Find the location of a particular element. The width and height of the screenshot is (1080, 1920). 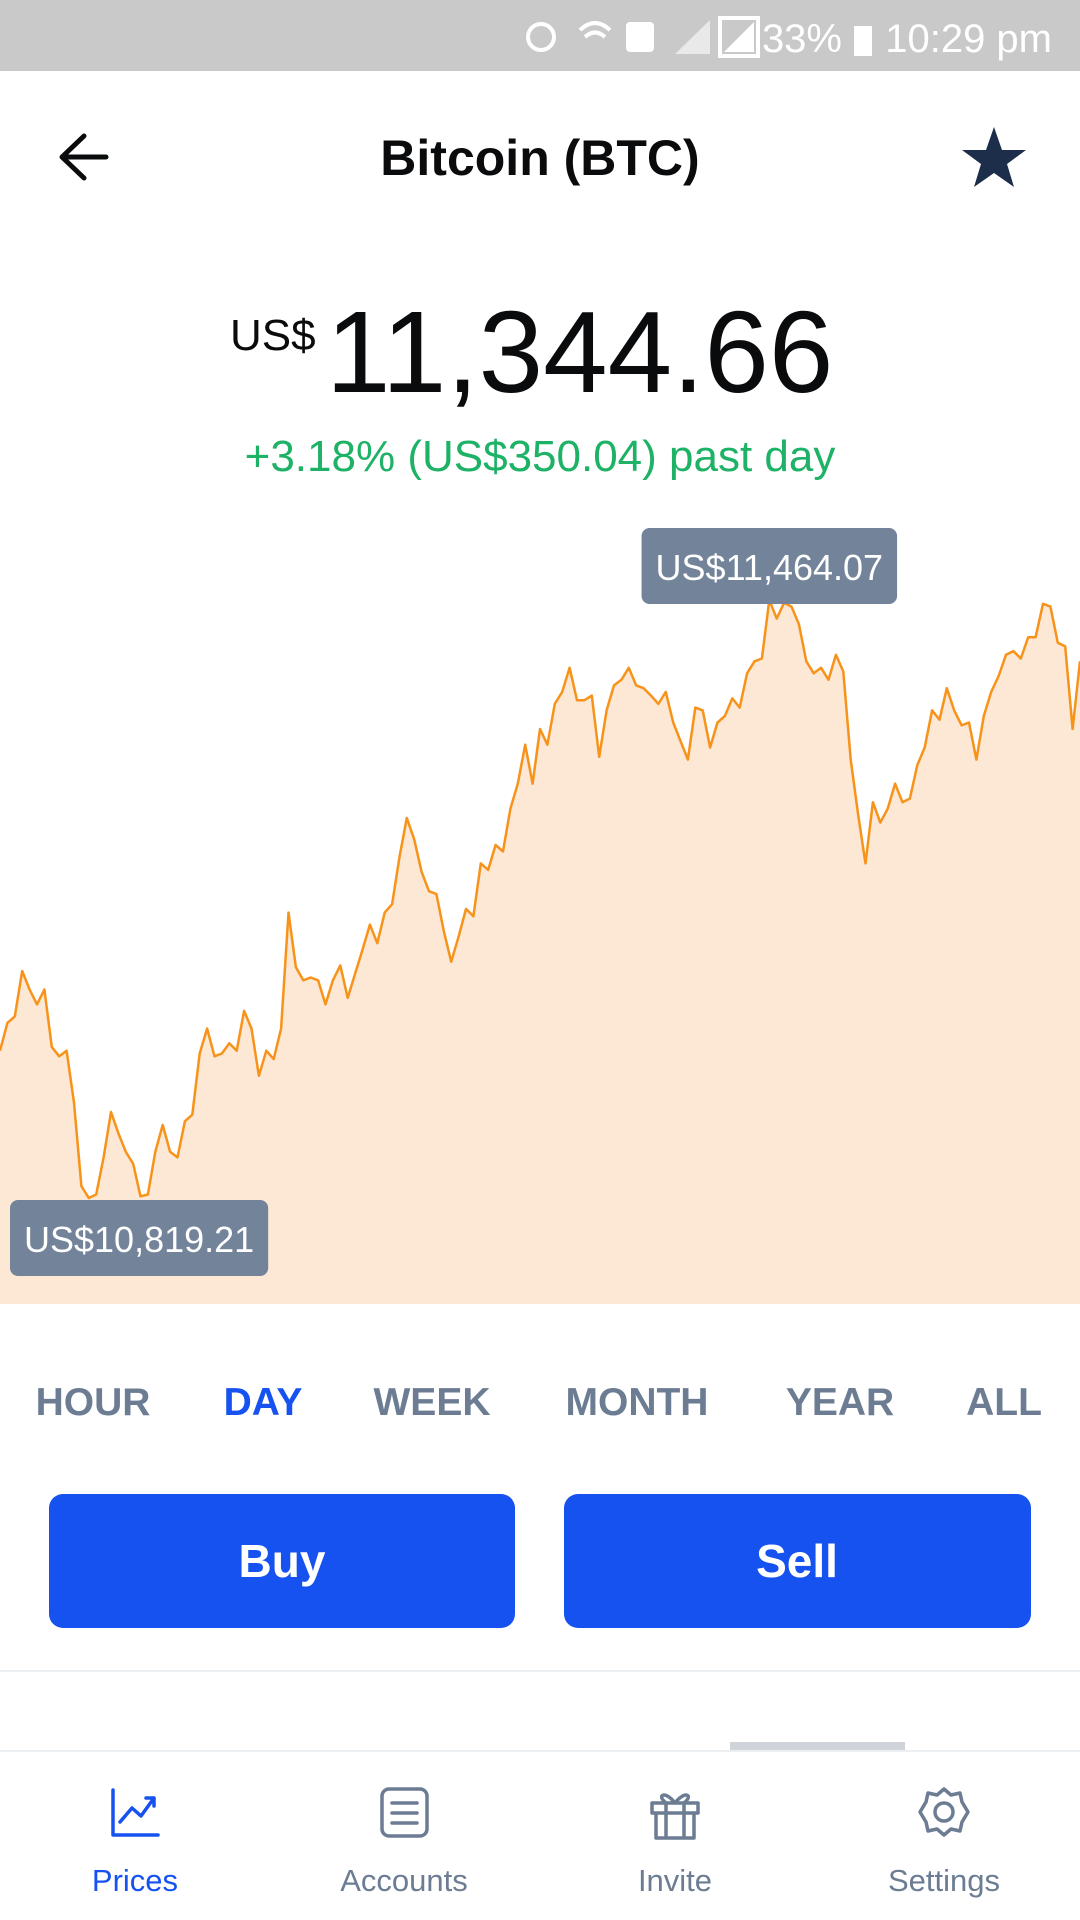

nav-label: Invite is located at coordinates (675, 1880).